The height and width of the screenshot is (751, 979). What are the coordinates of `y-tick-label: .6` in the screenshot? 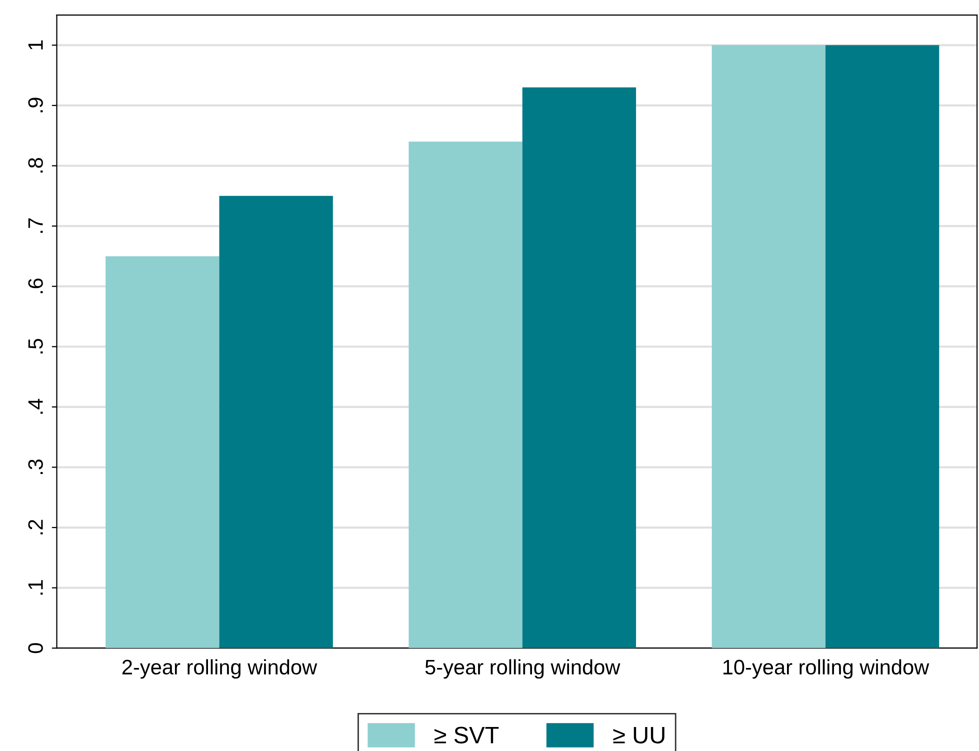 It's located at (35, 286).